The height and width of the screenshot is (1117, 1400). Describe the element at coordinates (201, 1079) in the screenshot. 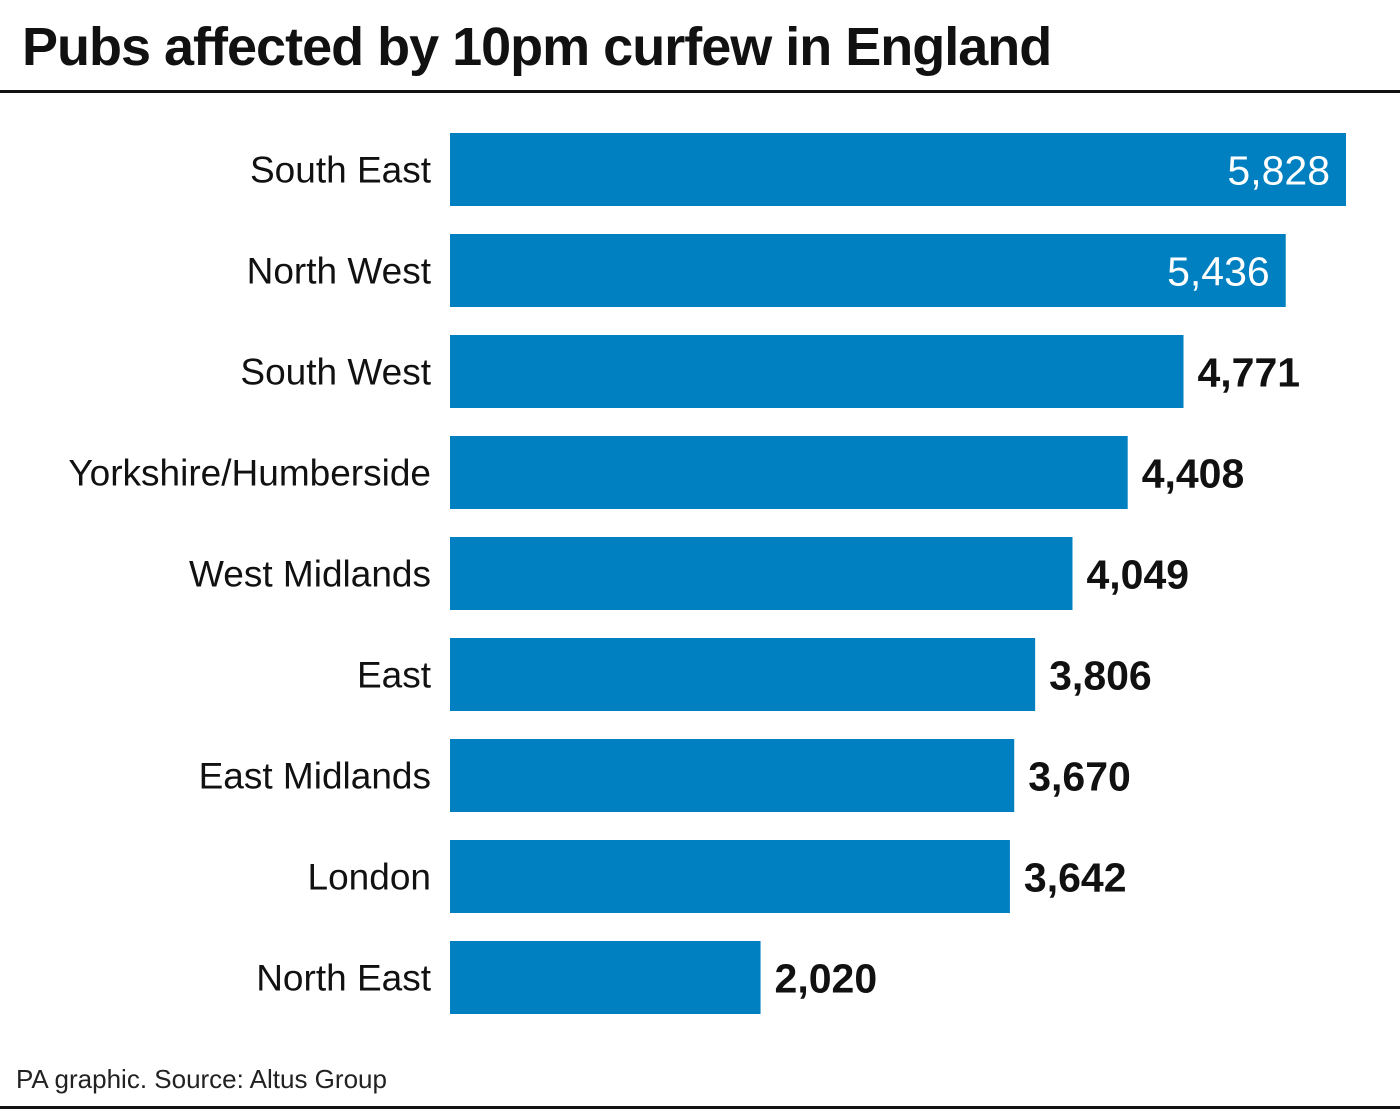

I see `source-note: PA graphic. Source: Altus Group` at that location.